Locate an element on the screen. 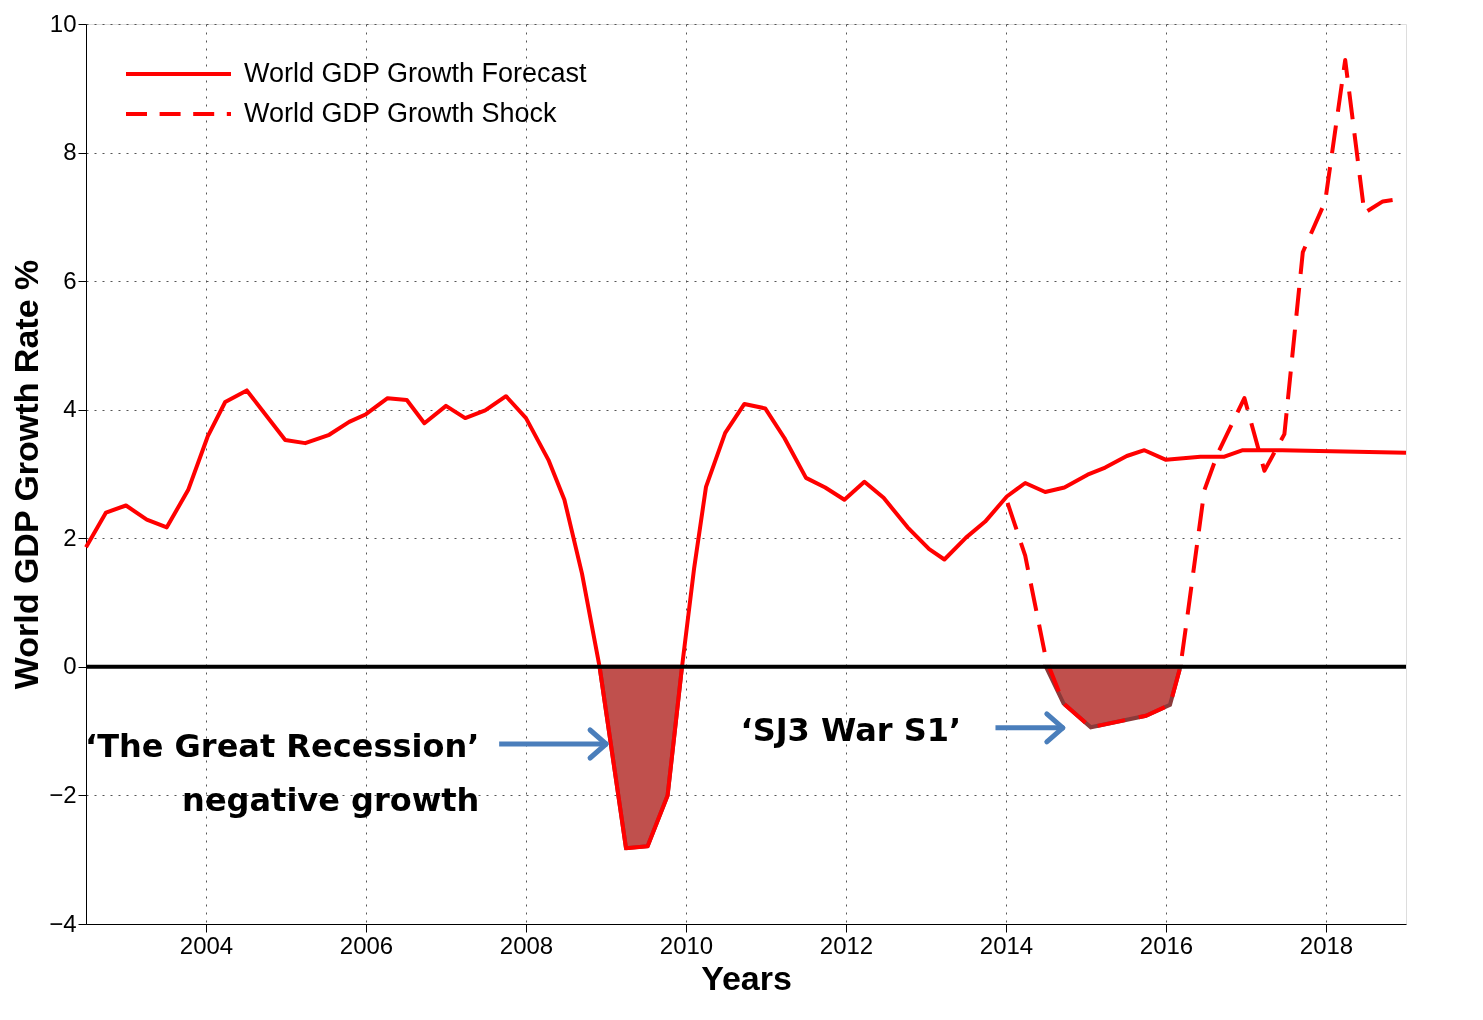  annotation: ‘SJ3 War S1’ is located at coordinates (851, 729).